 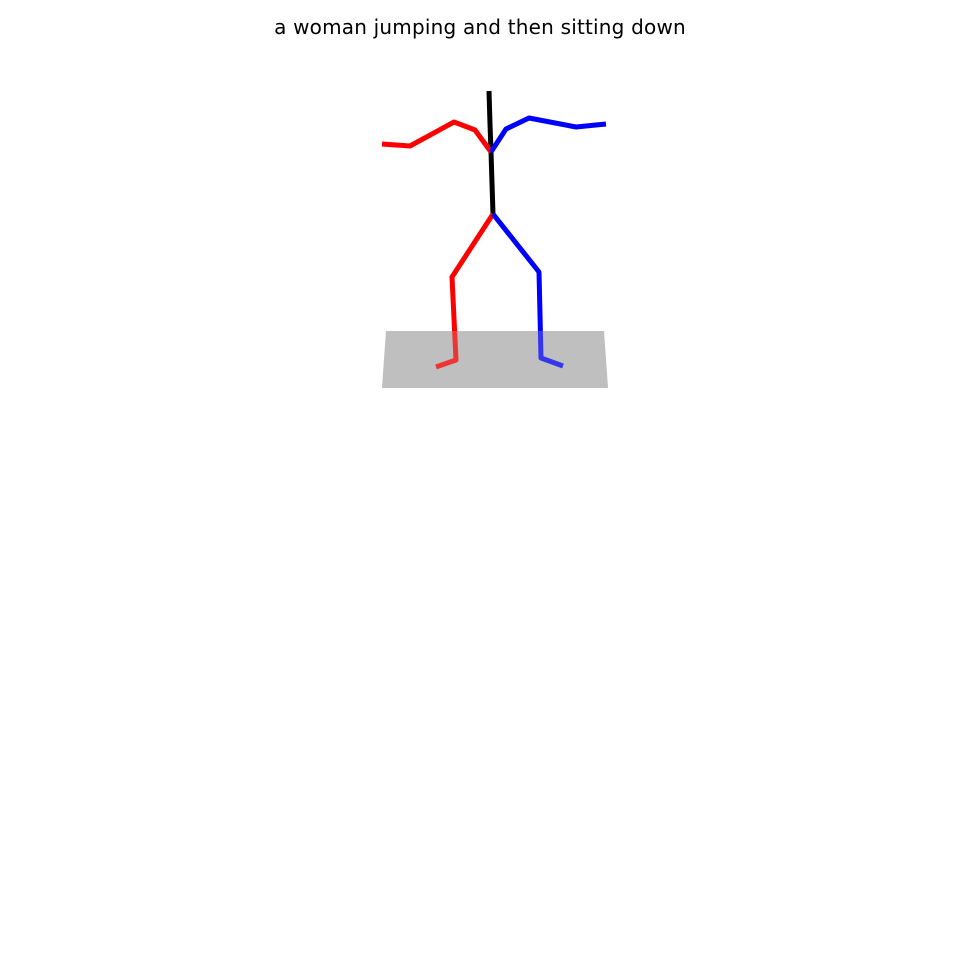 I want to click on red-arm-bone, so click(x=437, y=136).